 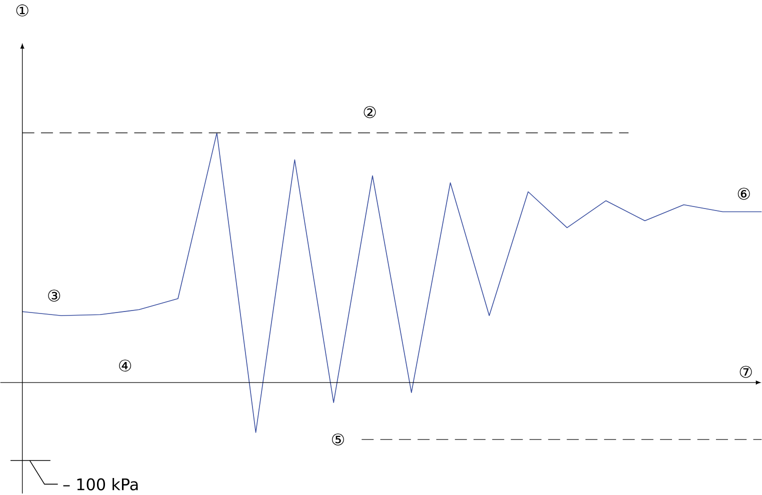 I want to click on x-axis-title: ⑦, so click(x=746, y=372).